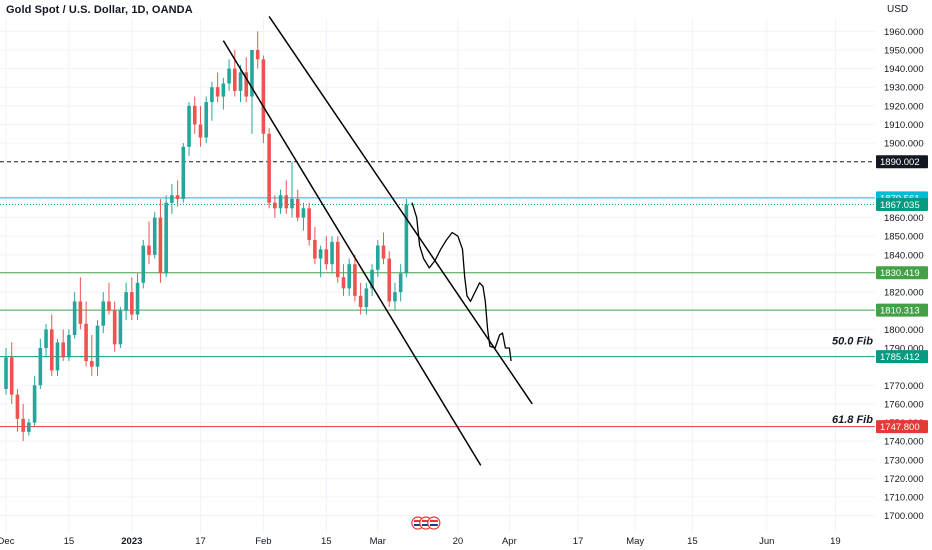 The image size is (932, 550). I want to click on x-tick-label: Jun, so click(766, 541).